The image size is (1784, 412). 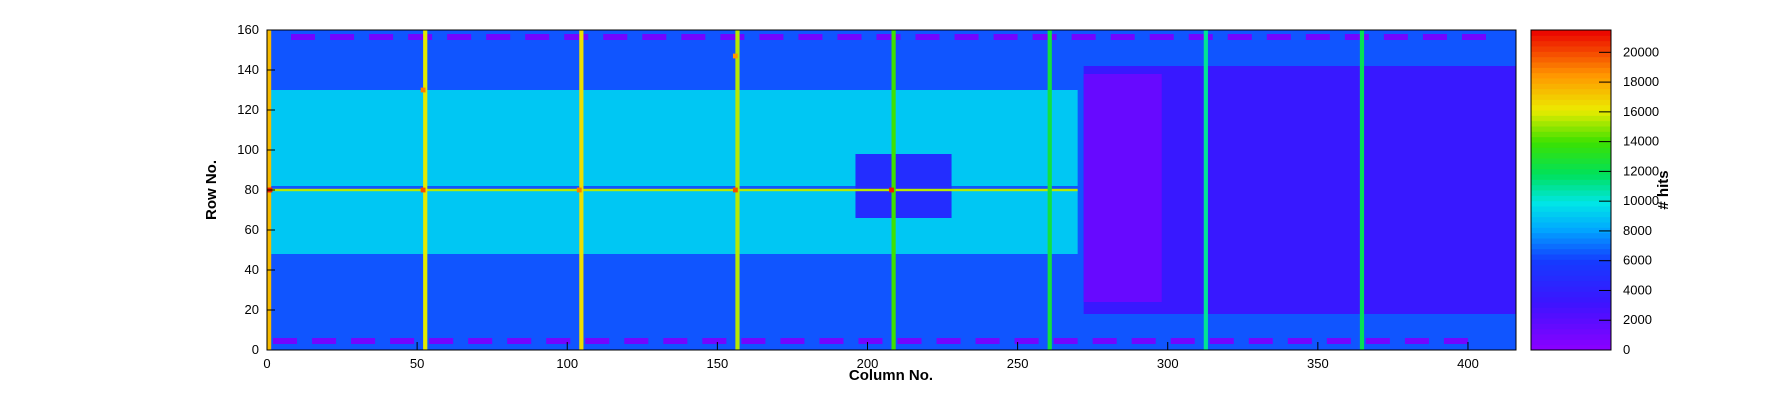 What do you see at coordinates (1018, 363) in the screenshot?
I see `x-tick-label: 250` at bounding box center [1018, 363].